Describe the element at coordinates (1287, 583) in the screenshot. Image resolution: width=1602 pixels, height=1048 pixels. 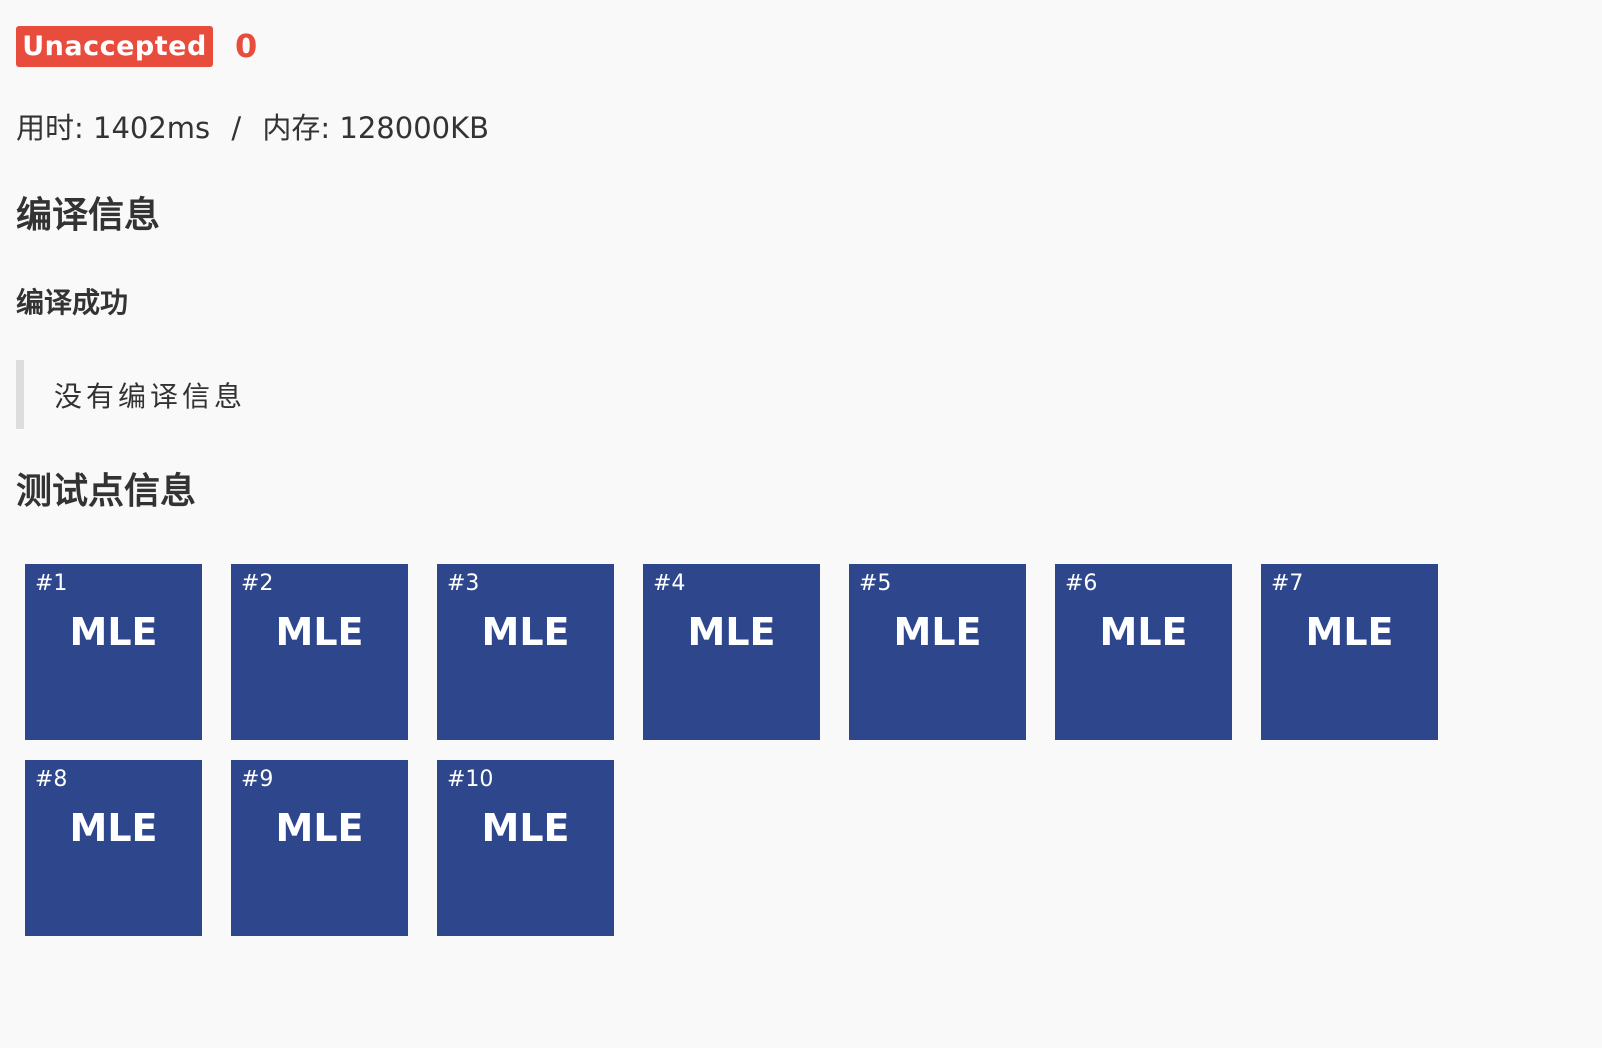
I see `test-case-id: #7` at that location.